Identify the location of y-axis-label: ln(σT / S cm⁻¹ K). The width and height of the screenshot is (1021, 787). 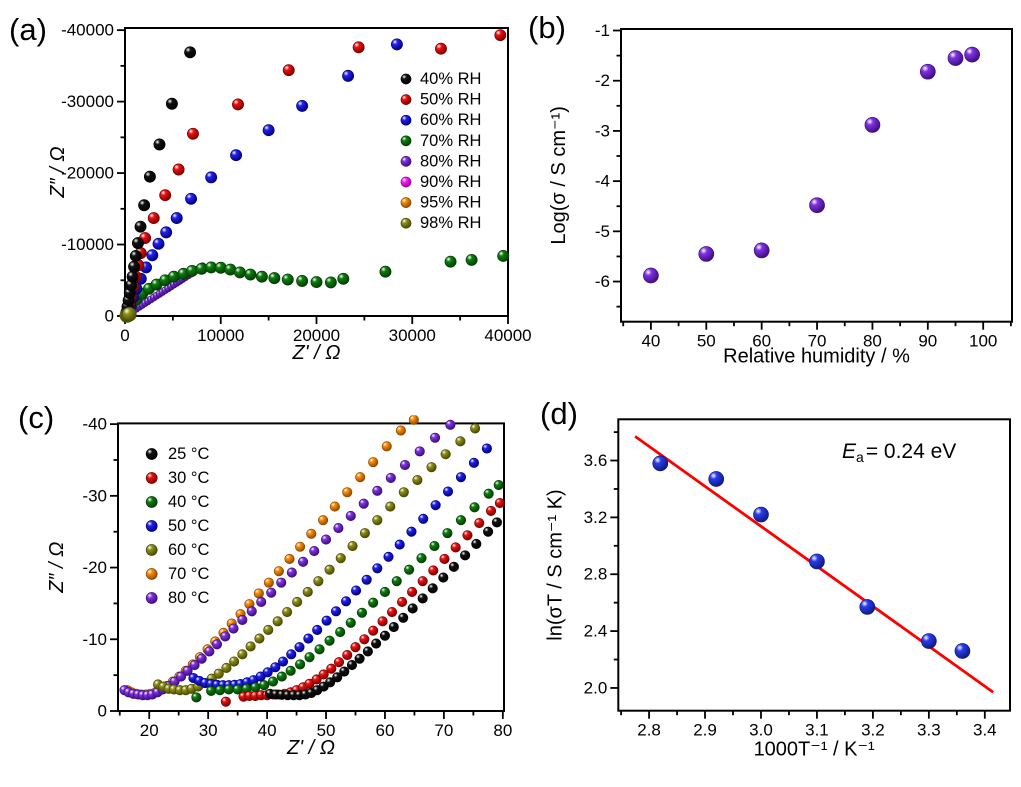
(555, 564).